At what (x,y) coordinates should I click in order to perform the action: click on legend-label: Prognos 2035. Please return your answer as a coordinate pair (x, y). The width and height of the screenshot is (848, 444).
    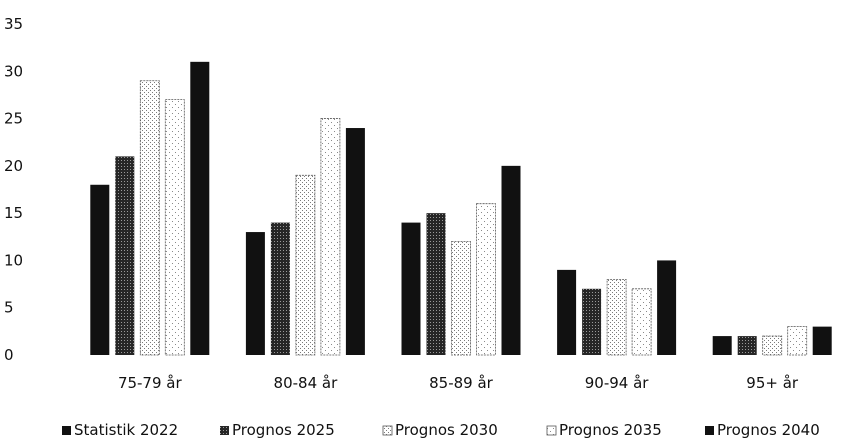
    Looking at the image, I should click on (610, 430).